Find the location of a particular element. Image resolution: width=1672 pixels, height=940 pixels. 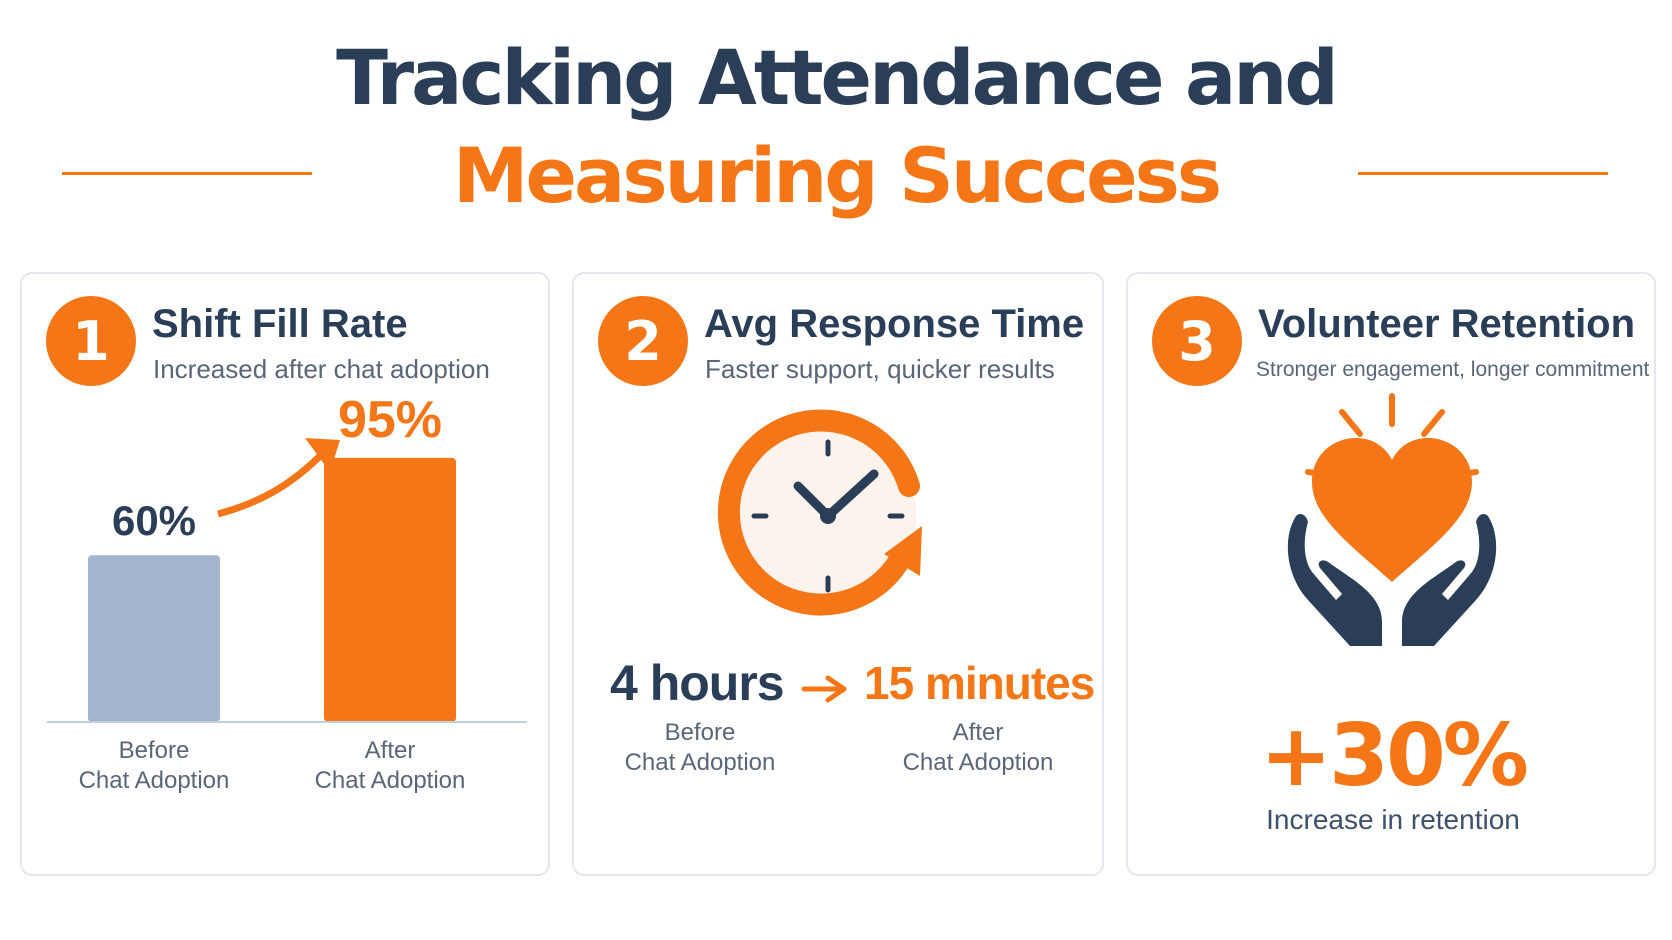

number-badge-2: 2 is located at coordinates (643, 341).